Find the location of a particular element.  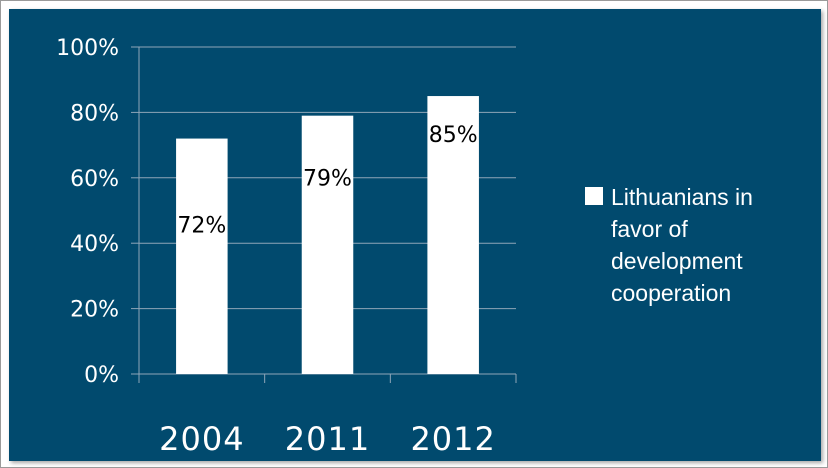

y-tick-label: 20% is located at coordinates (94, 310).